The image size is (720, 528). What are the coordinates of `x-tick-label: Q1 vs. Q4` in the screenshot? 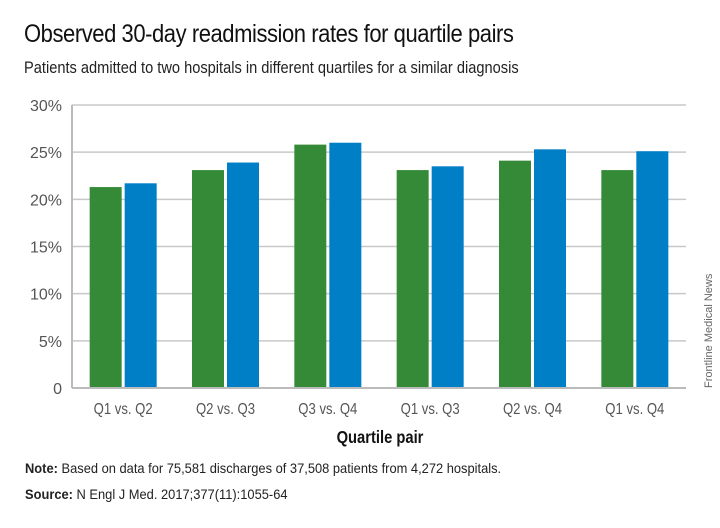 It's located at (634, 409).